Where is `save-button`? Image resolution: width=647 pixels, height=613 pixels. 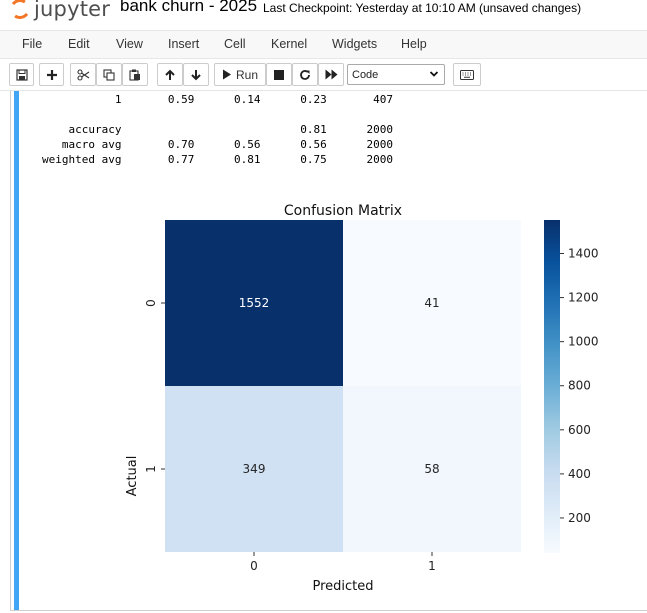 save-button is located at coordinates (21, 74).